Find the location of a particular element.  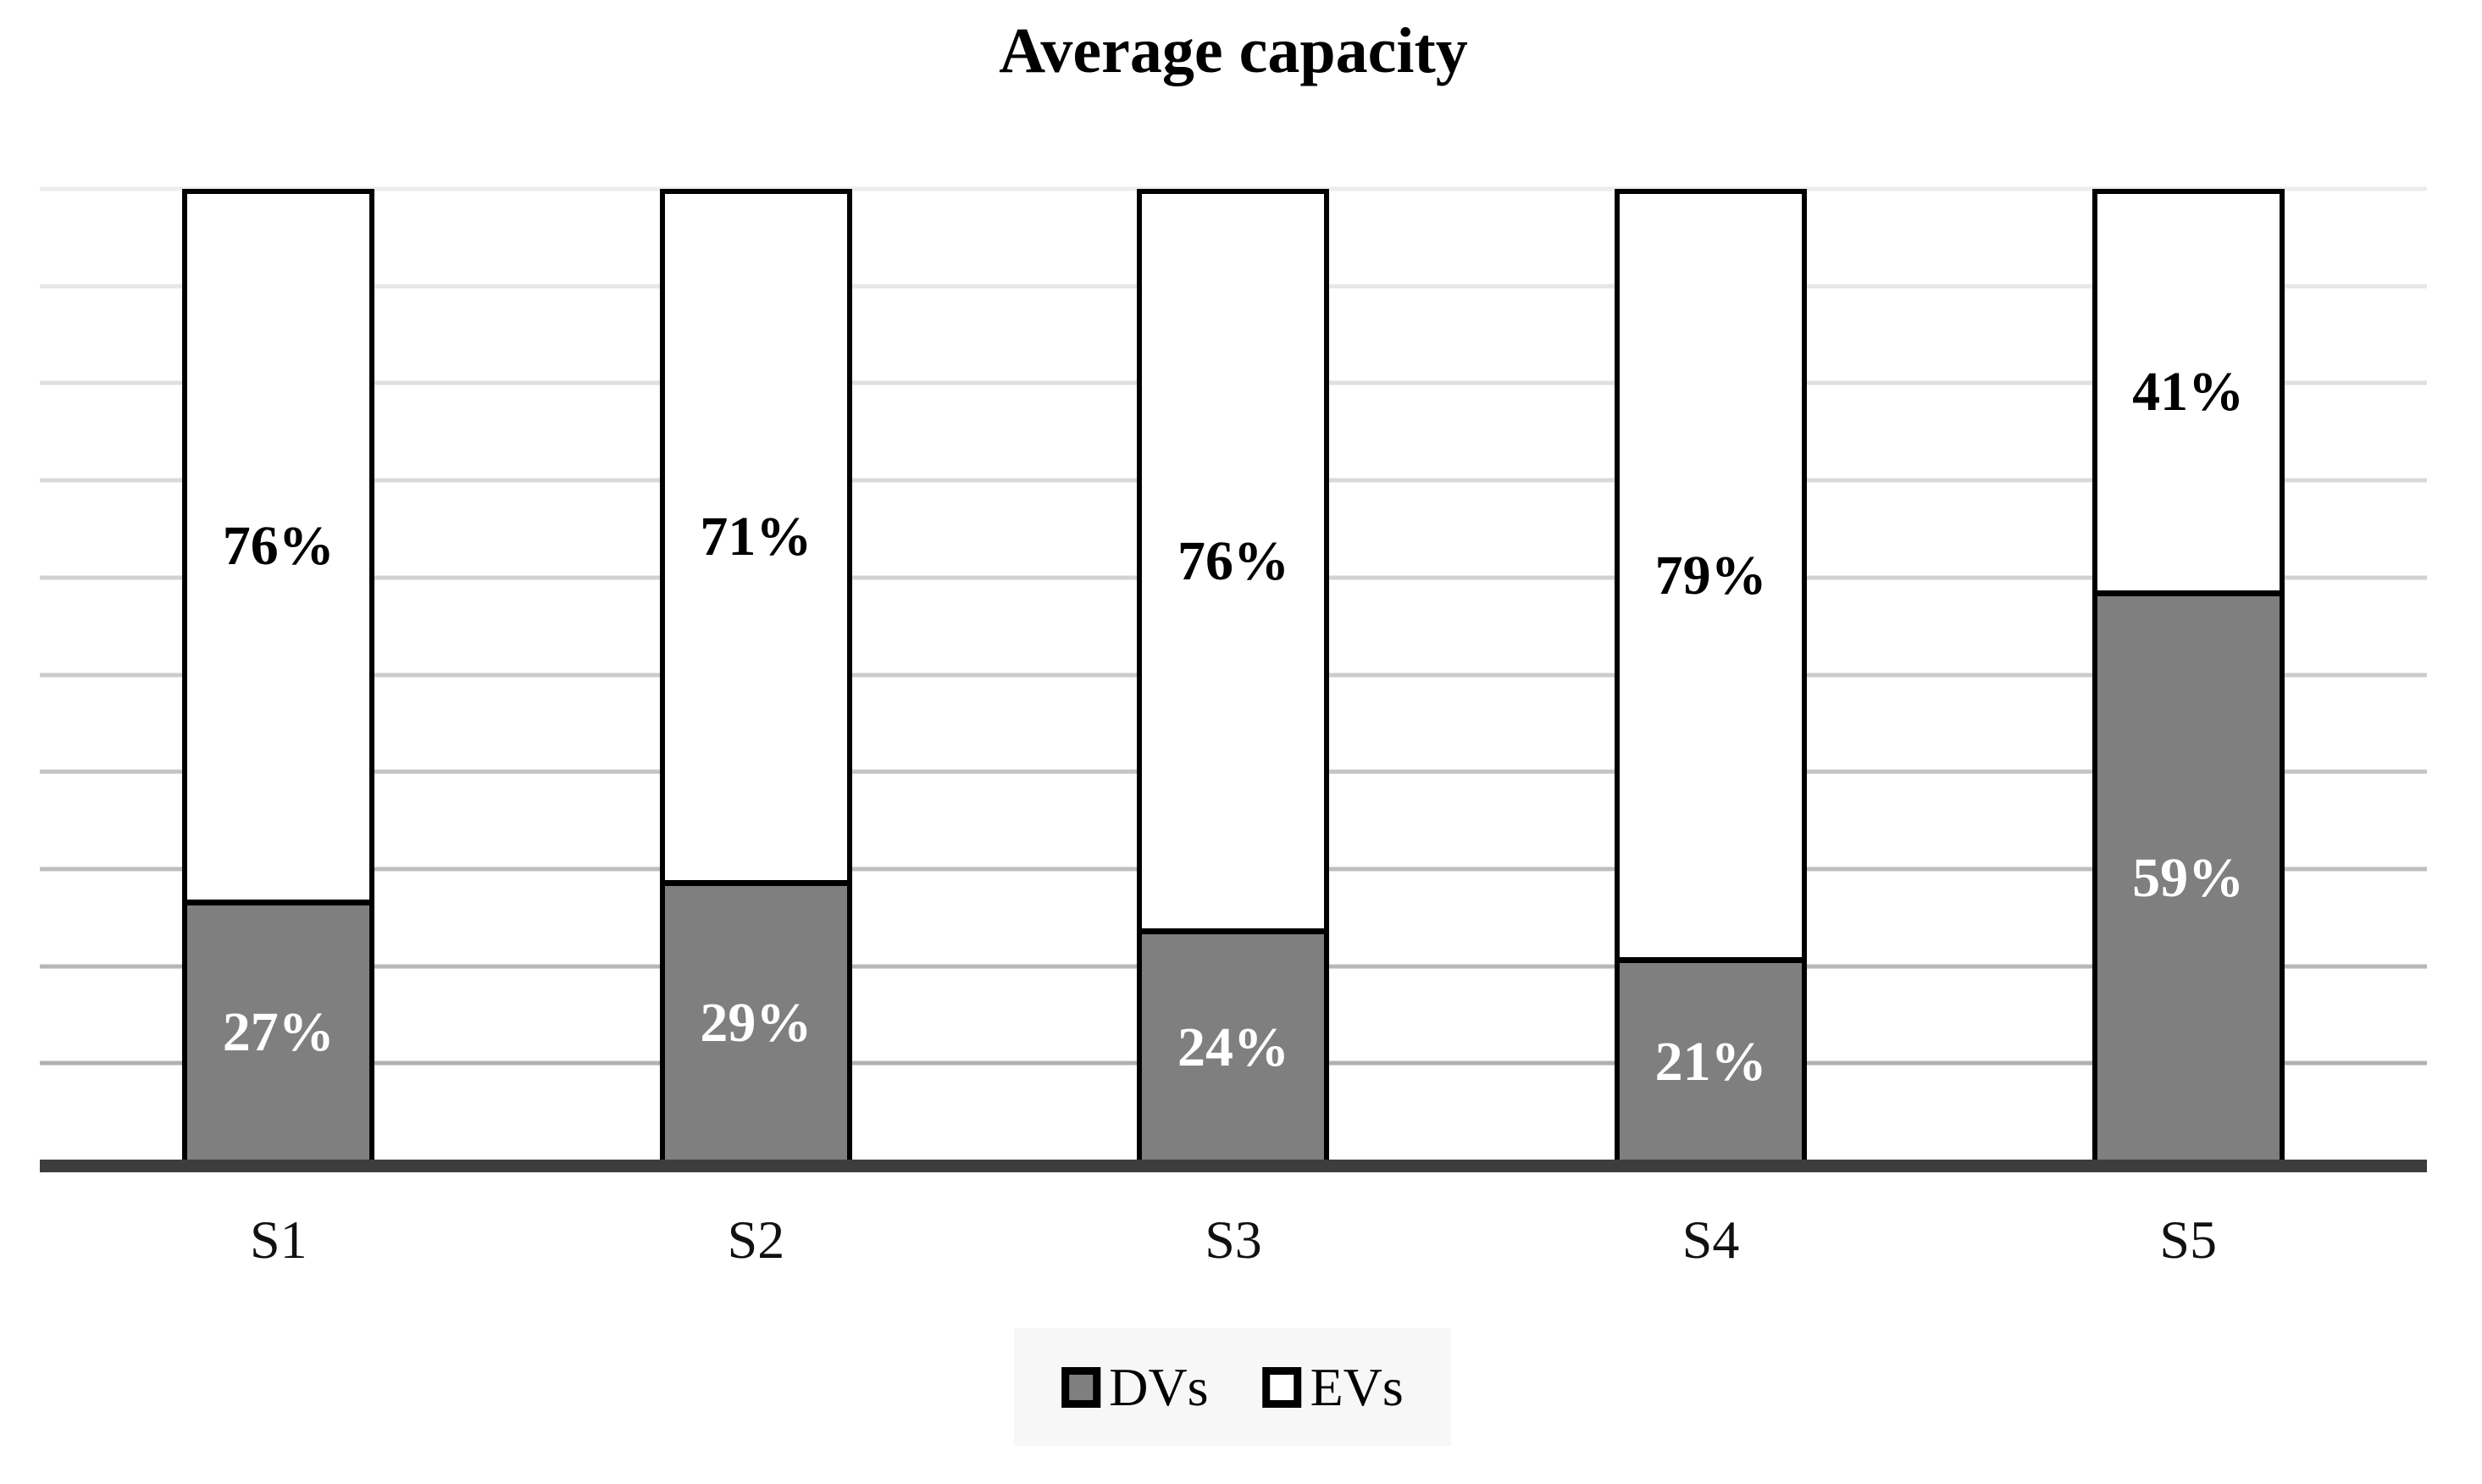

bar-segment-dvs: 24% is located at coordinates (1234, 1044).